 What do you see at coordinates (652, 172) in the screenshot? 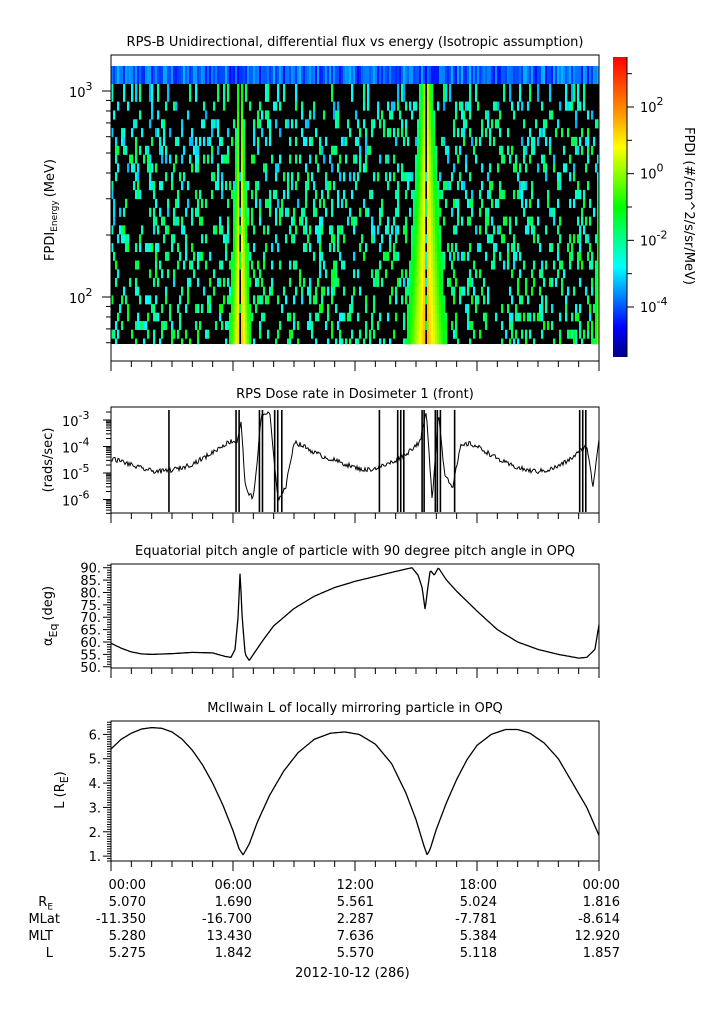
I see `colorbar-tick-label: 100` at bounding box center [652, 172].